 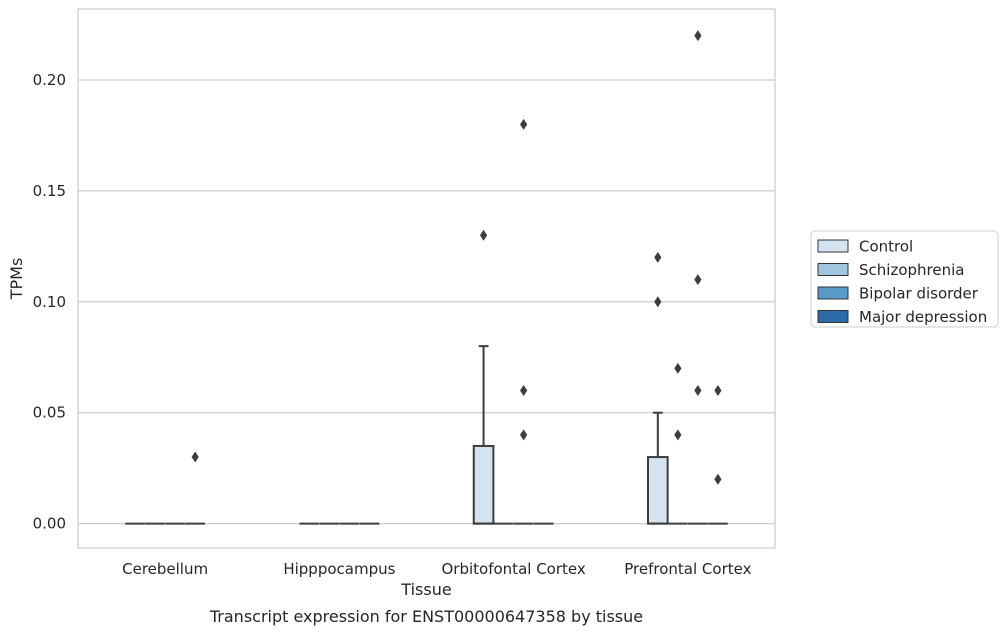 I want to click on y-tick-labels: 0.00 0.05 0.10 0.15 0.20, so click(x=49, y=302).